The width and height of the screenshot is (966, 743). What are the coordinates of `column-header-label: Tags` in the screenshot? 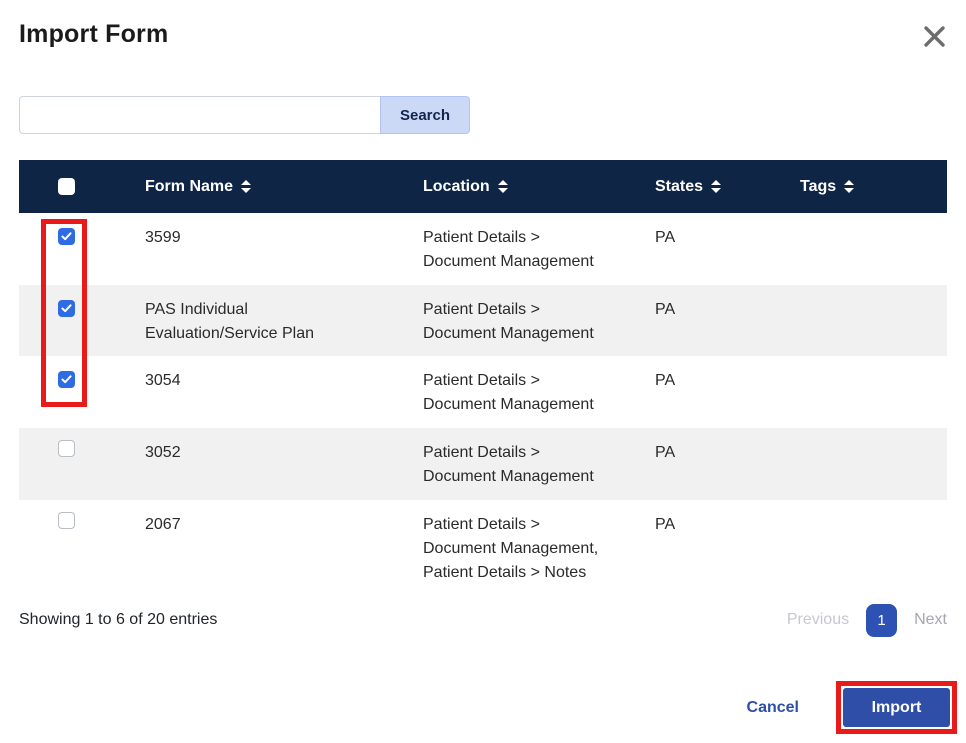 It's located at (818, 186).